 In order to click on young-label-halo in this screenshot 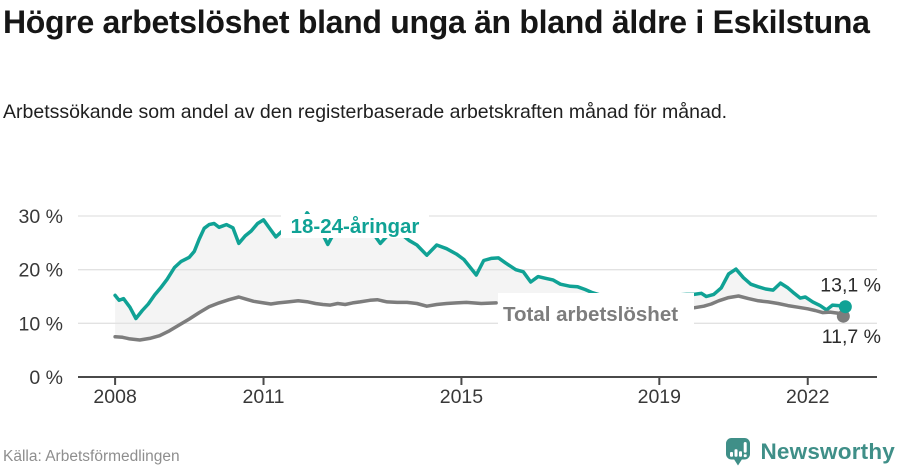, I will do `click(355, 226)`.